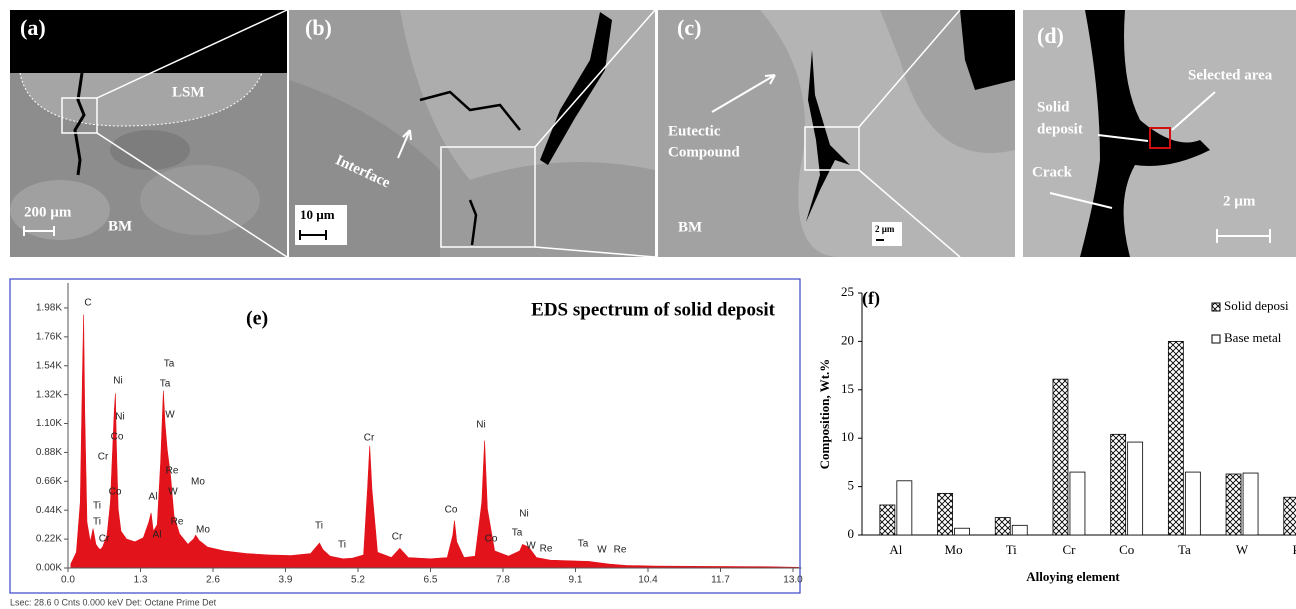 The width and height of the screenshot is (1296, 609). What do you see at coordinates (188, 92) in the screenshot?
I see `region-label: LSM` at bounding box center [188, 92].